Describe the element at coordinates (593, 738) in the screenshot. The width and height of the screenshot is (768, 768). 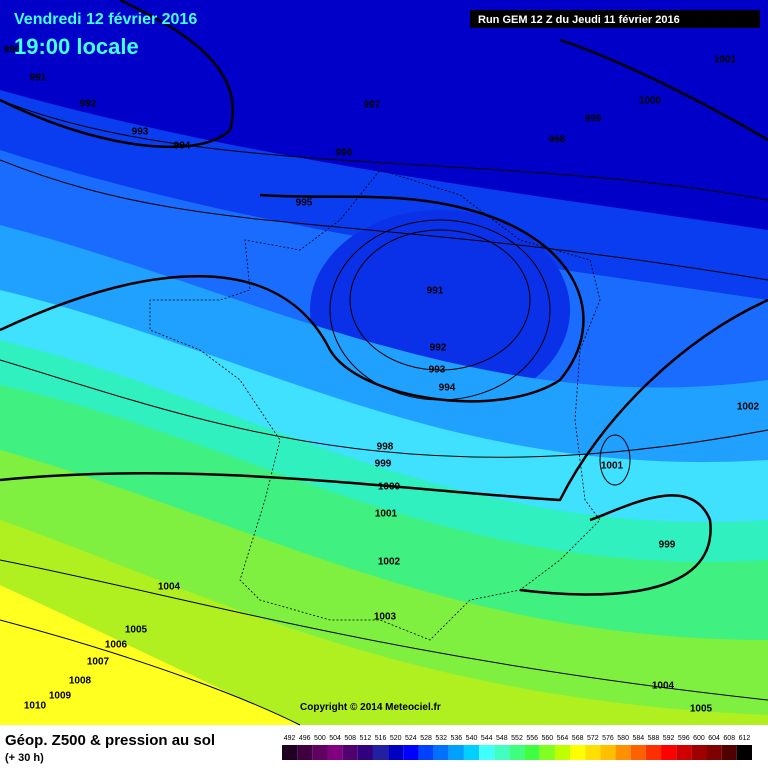
I see `legend-label: 572` at that location.